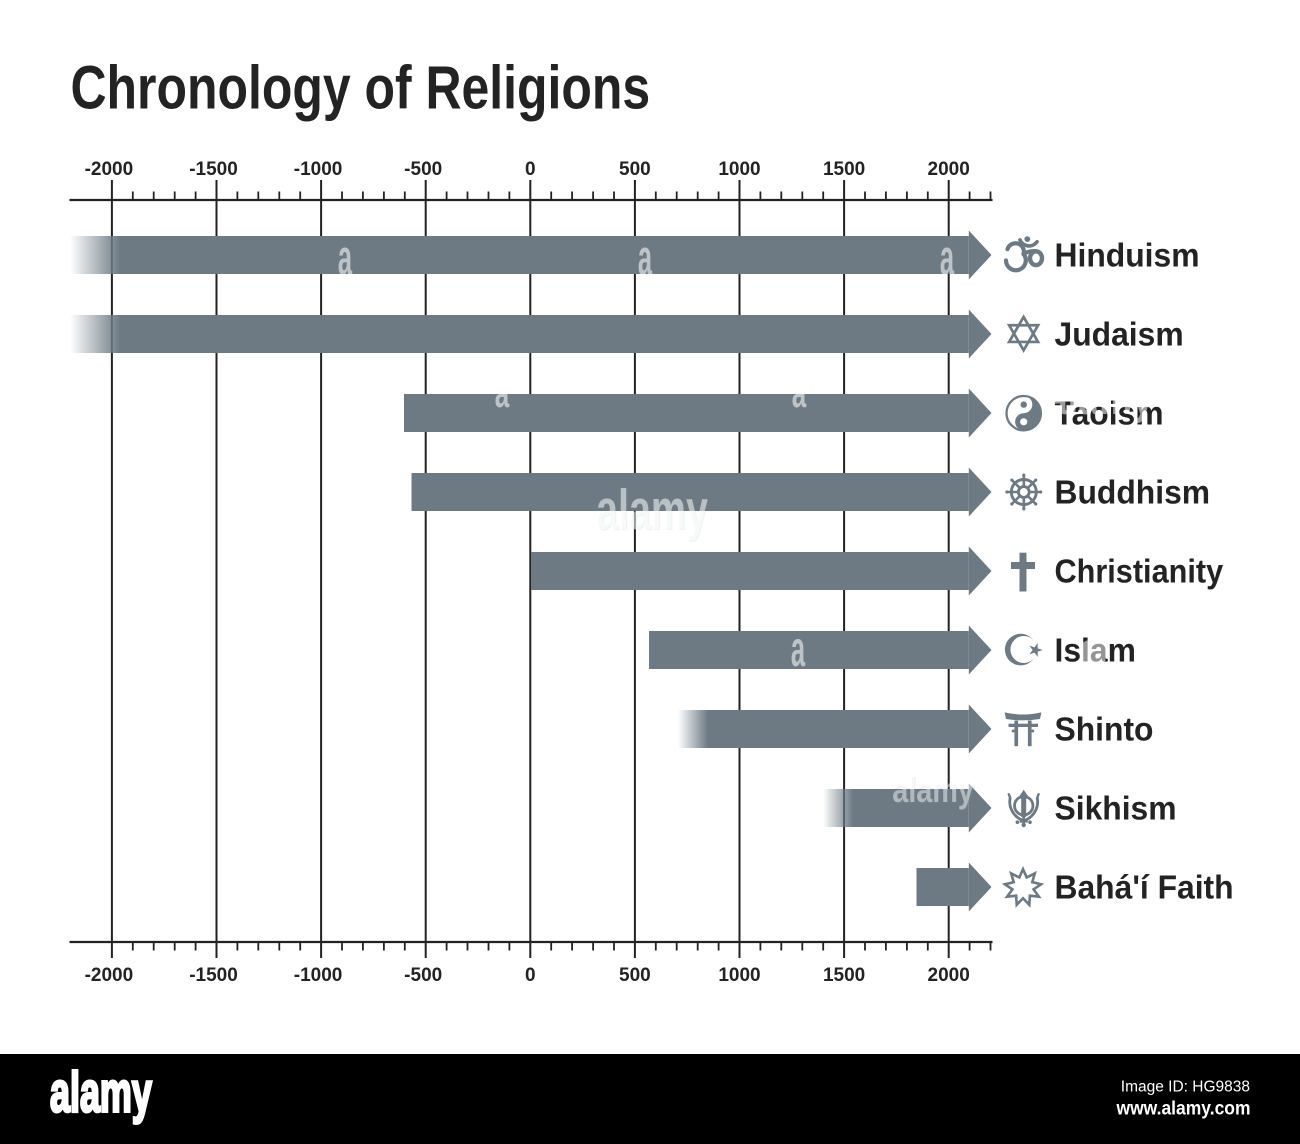  Describe the element at coordinates (1139, 571) in the screenshot. I see `svg-text: Christianity` at that location.